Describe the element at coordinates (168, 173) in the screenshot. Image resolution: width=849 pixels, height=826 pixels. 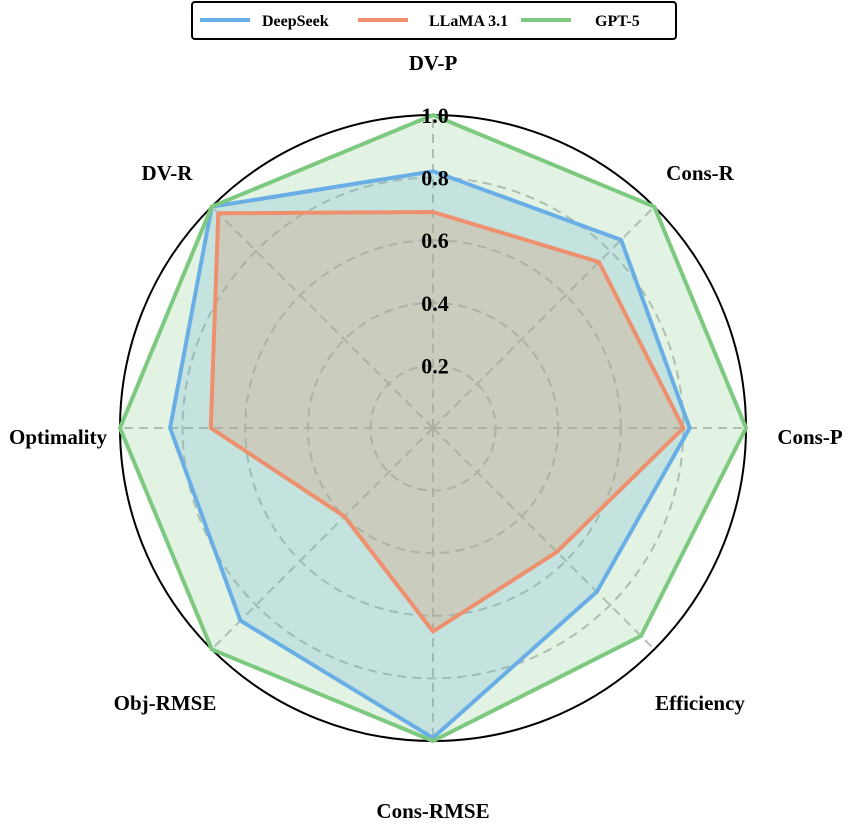
I see `axis-label-dv-r: DV-R` at that location.